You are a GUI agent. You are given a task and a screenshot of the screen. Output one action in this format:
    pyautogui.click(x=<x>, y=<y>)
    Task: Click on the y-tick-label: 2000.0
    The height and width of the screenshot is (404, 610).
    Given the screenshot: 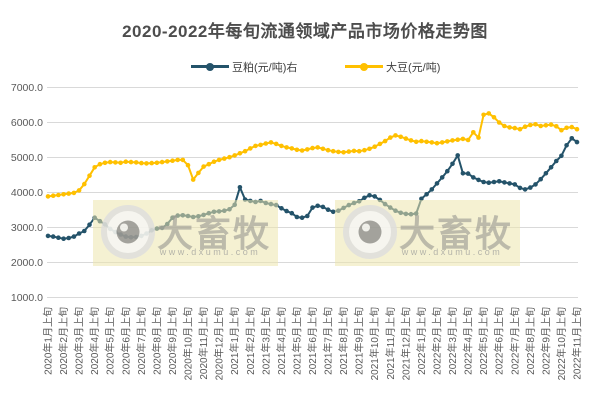 What is the action you would take?
    pyautogui.click(x=27, y=263)
    